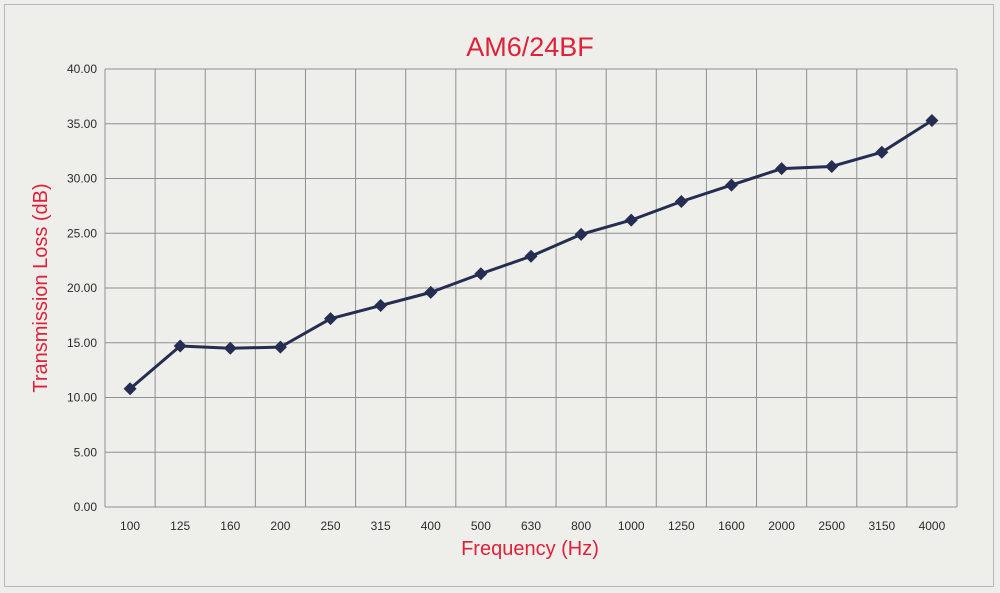  What do you see at coordinates (431, 526) in the screenshot?
I see `x-tick-label: 400` at bounding box center [431, 526].